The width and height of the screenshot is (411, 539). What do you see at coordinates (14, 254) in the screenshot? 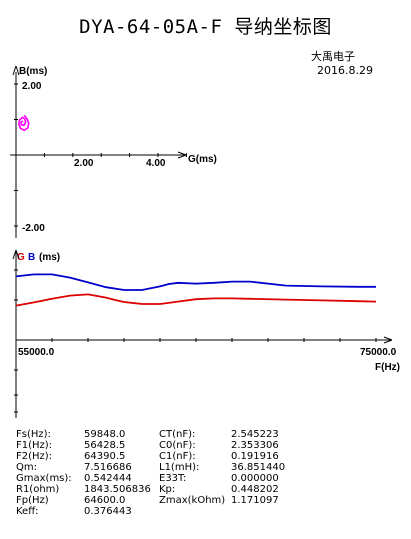
I see `freq-y-axis-arrow-left` at bounding box center [14, 254].